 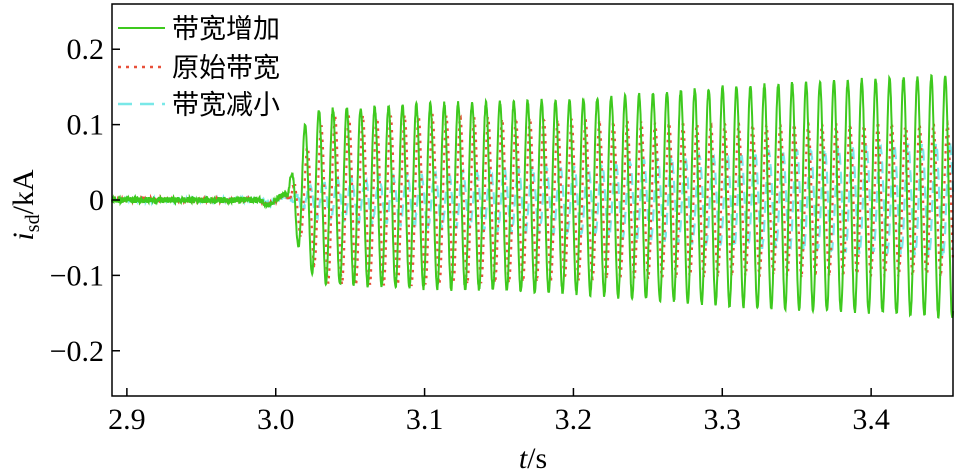 What do you see at coordinates (226, 105) in the screenshot?
I see `legend-label-bandwidth-decrease: 带宽减小` at bounding box center [226, 105].